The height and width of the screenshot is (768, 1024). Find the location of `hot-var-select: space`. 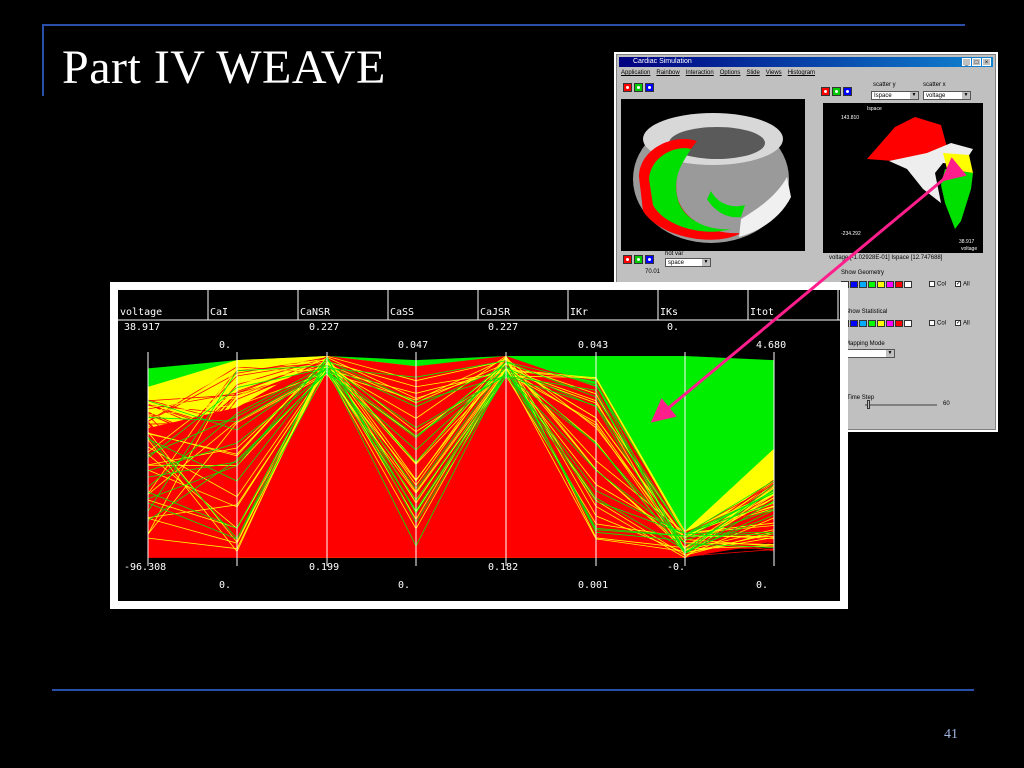

hot-var-select: space is located at coordinates (688, 262).